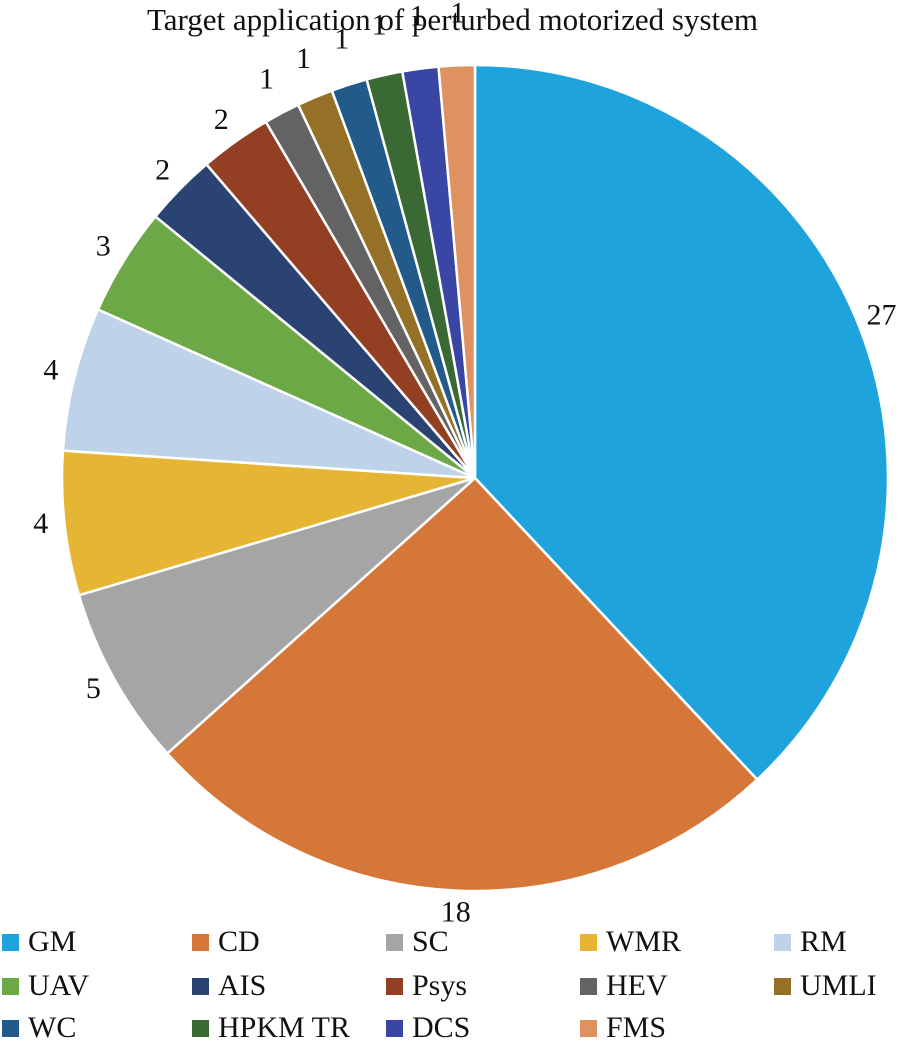 This screenshot has height=1052, width=905. I want to click on legend-label: AIS, so click(242, 985).